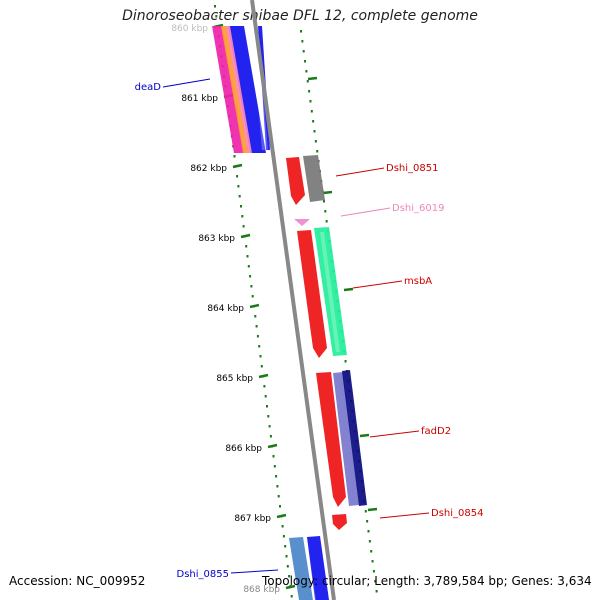 This screenshot has height=600, width=600. Describe the element at coordinates (77, 581) in the screenshot. I see `accession-text: Accession: NC_009952` at that location.